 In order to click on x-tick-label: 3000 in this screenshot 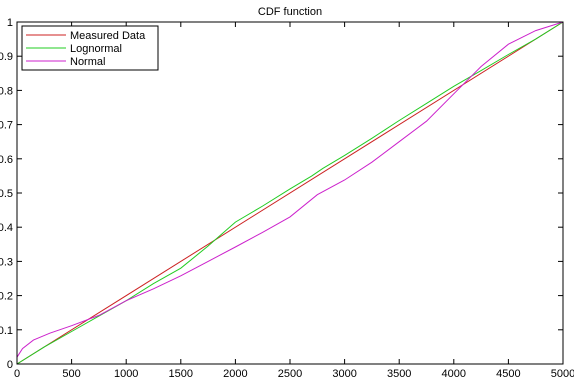, I will do `click(344, 374)`.